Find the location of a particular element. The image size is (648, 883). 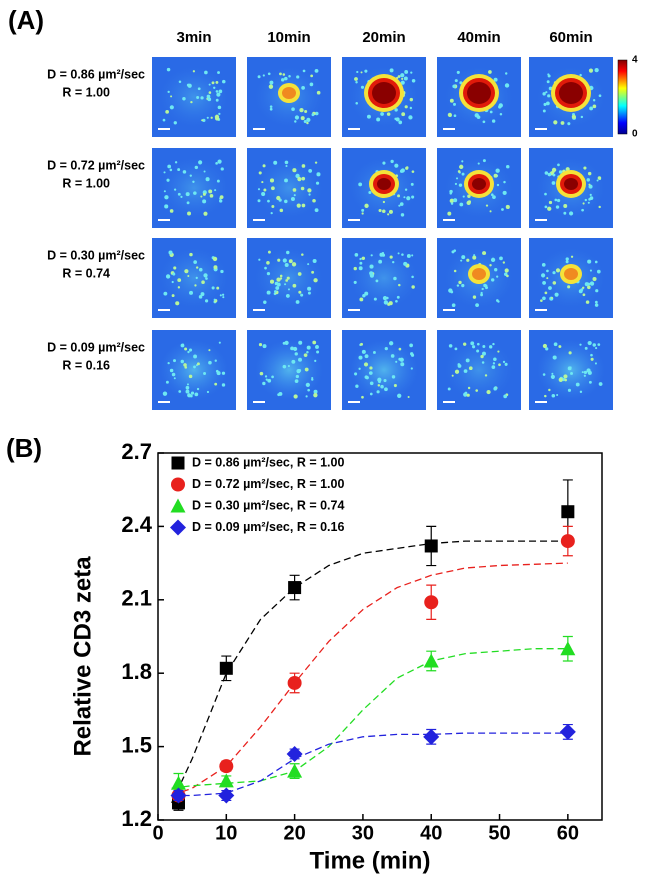

colorbar-label: 4 is located at coordinates (635, 60).